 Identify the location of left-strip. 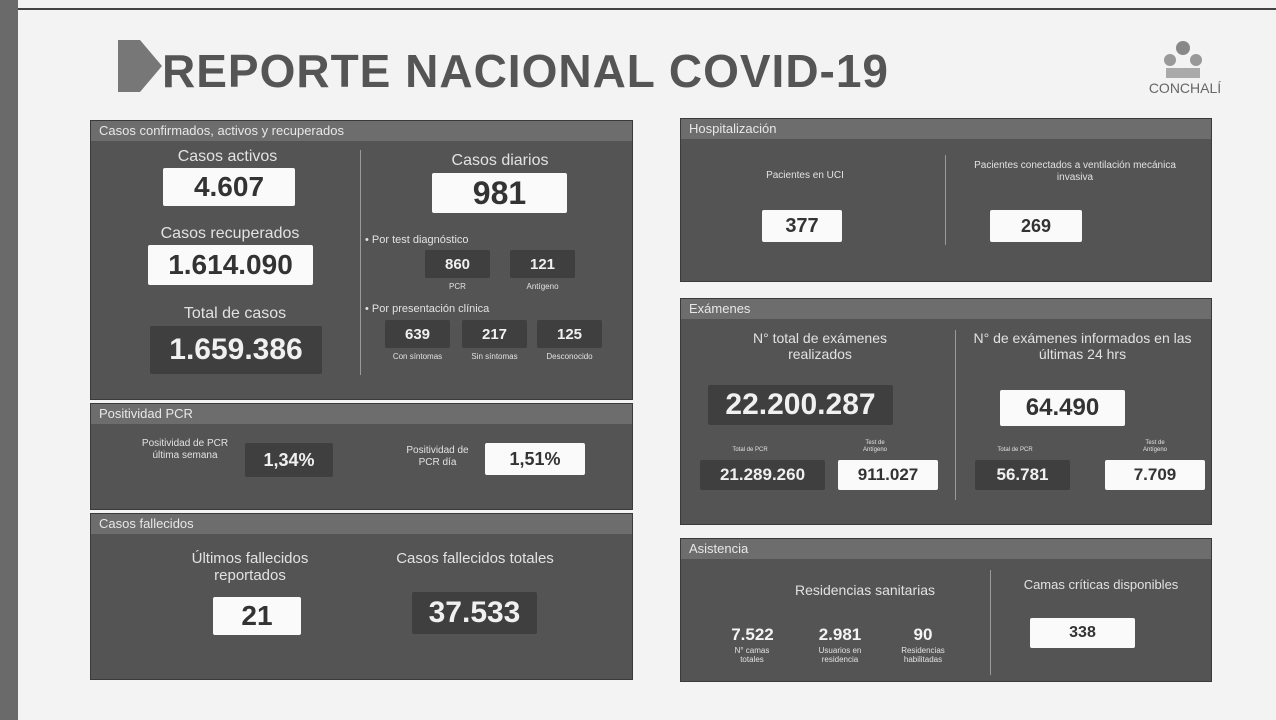
(9, 360).